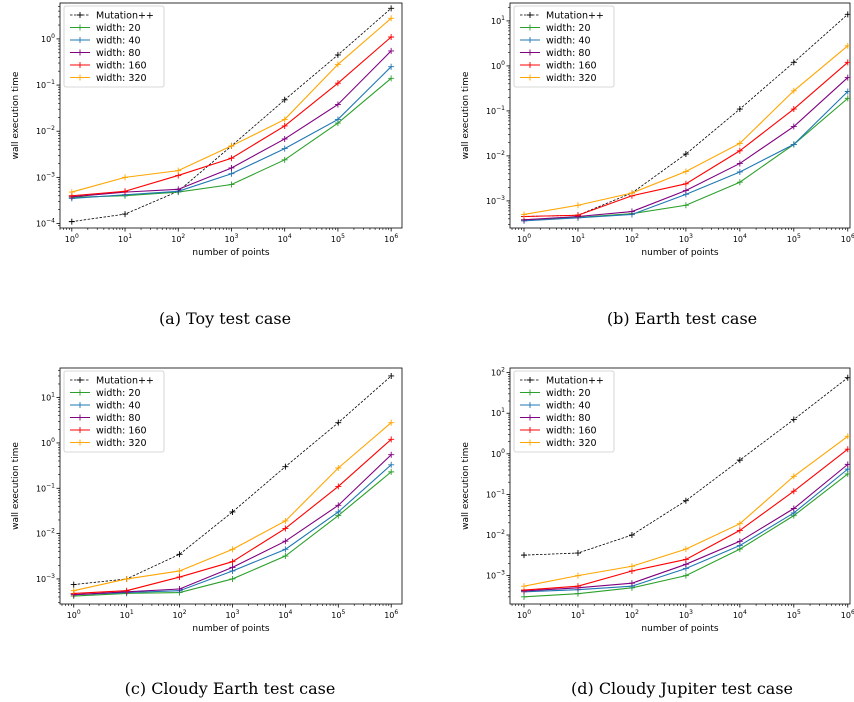 The height and width of the screenshot is (702, 854). I want to click on x-tick-label: 10⁰, so click(524, 238).